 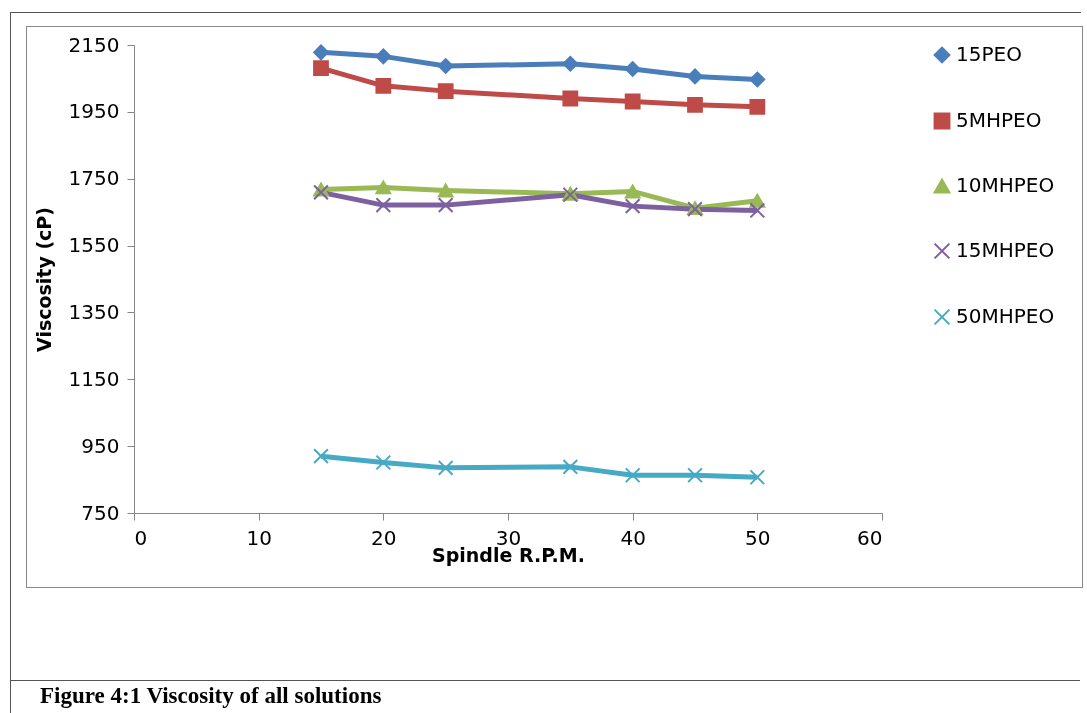 I want to click on y-tick-label: 950, so click(x=100, y=445).